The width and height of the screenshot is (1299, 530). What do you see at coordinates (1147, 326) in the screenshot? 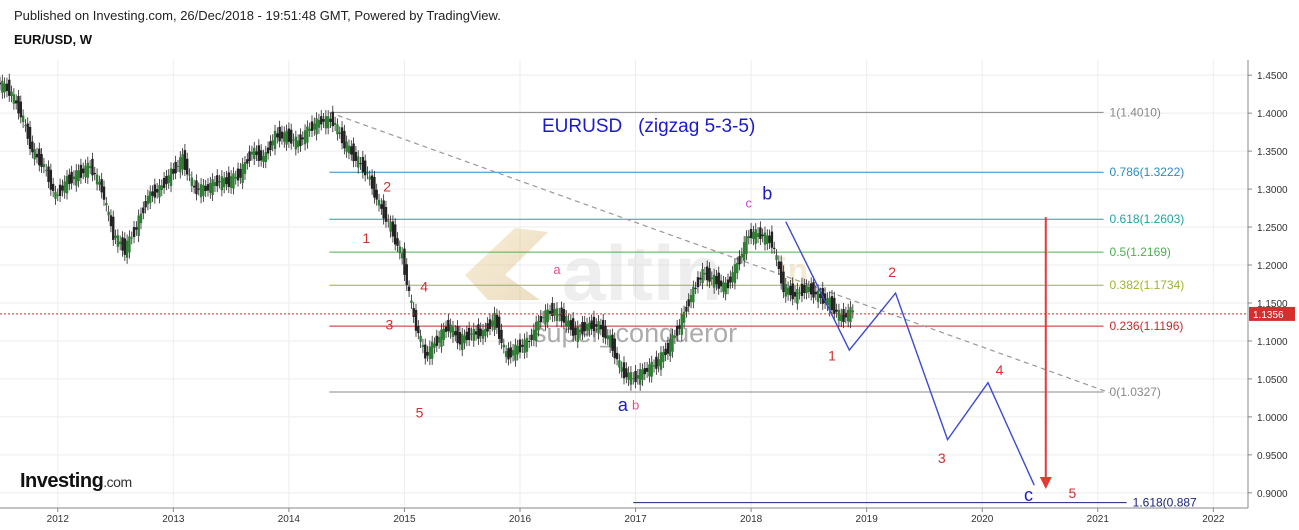
I see `fib-level-label: 0.236(1.1196)` at bounding box center [1147, 326].